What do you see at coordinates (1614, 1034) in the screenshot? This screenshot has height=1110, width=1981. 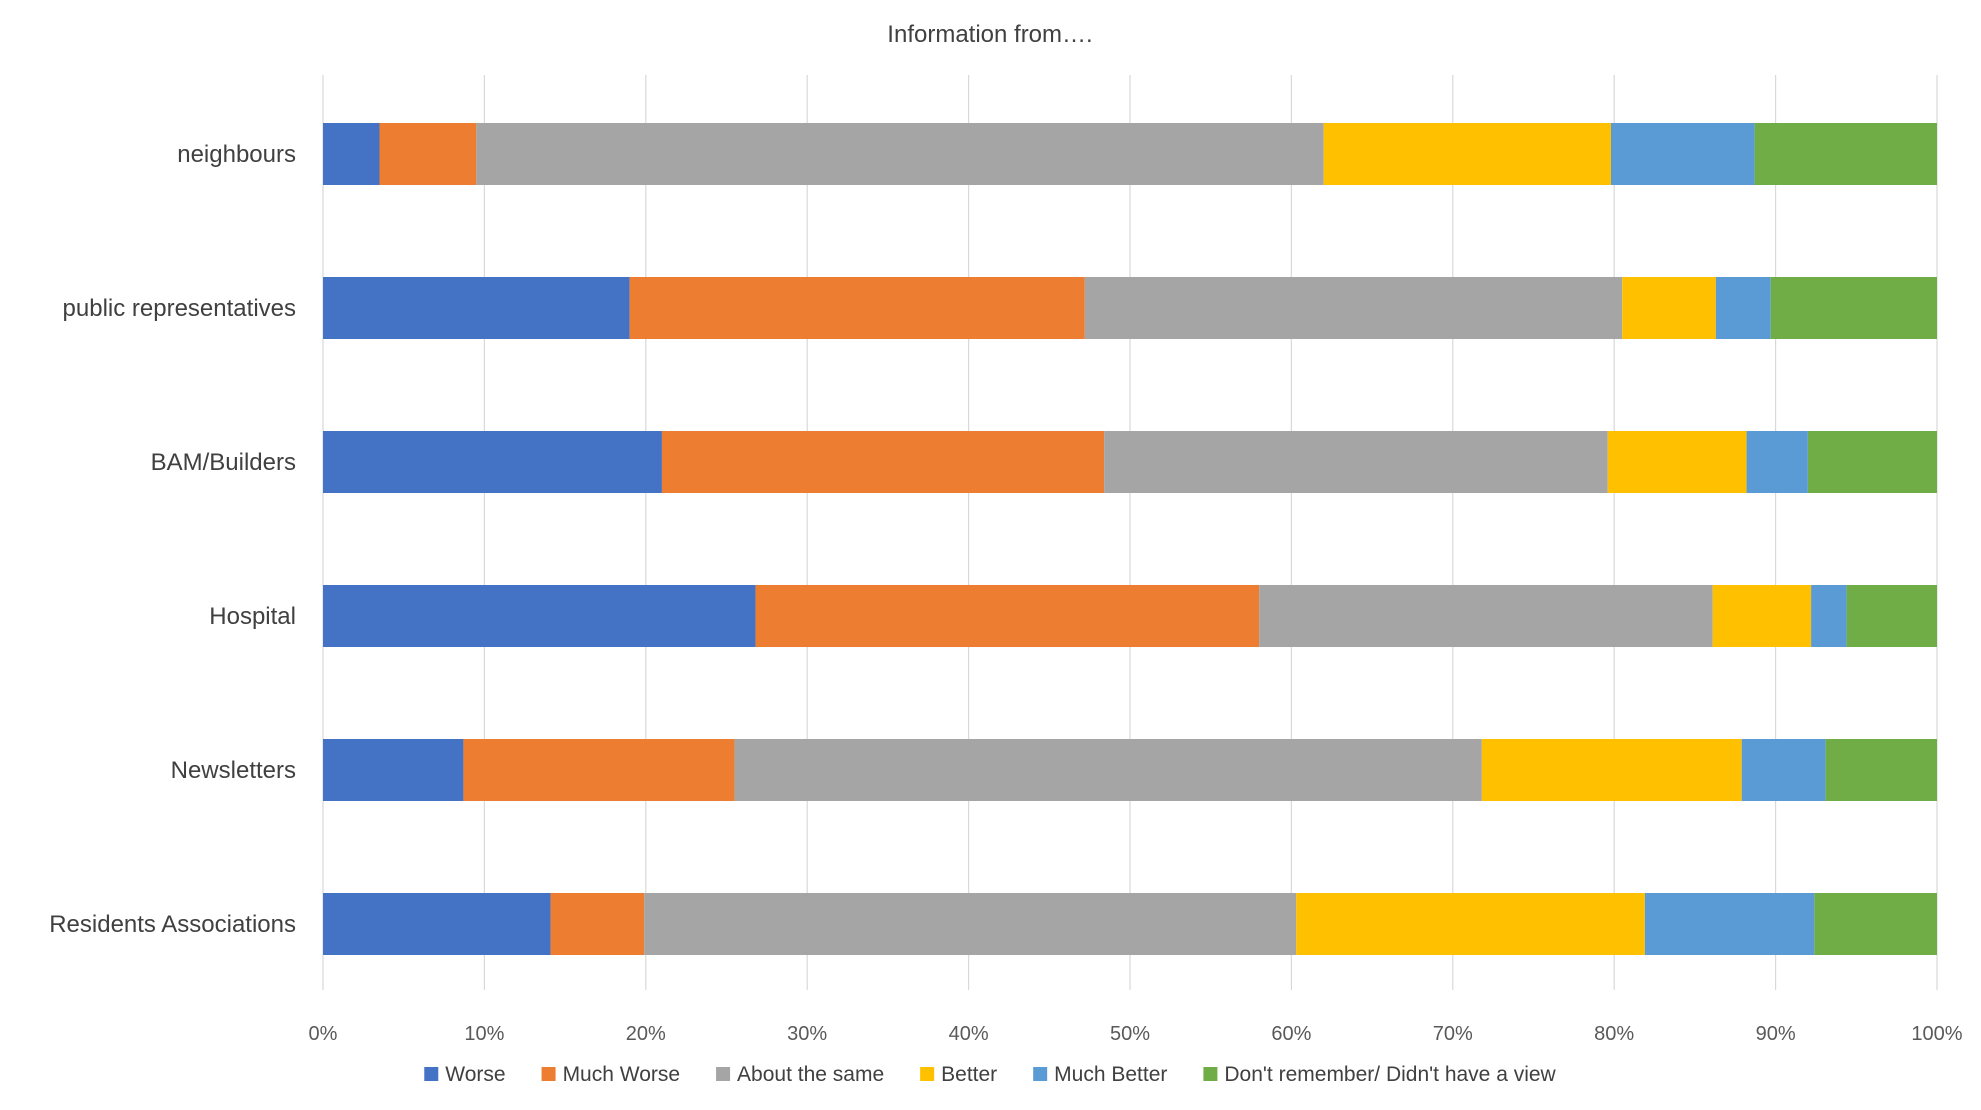 I see `x-tick-label: 80%` at bounding box center [1614, 1034].